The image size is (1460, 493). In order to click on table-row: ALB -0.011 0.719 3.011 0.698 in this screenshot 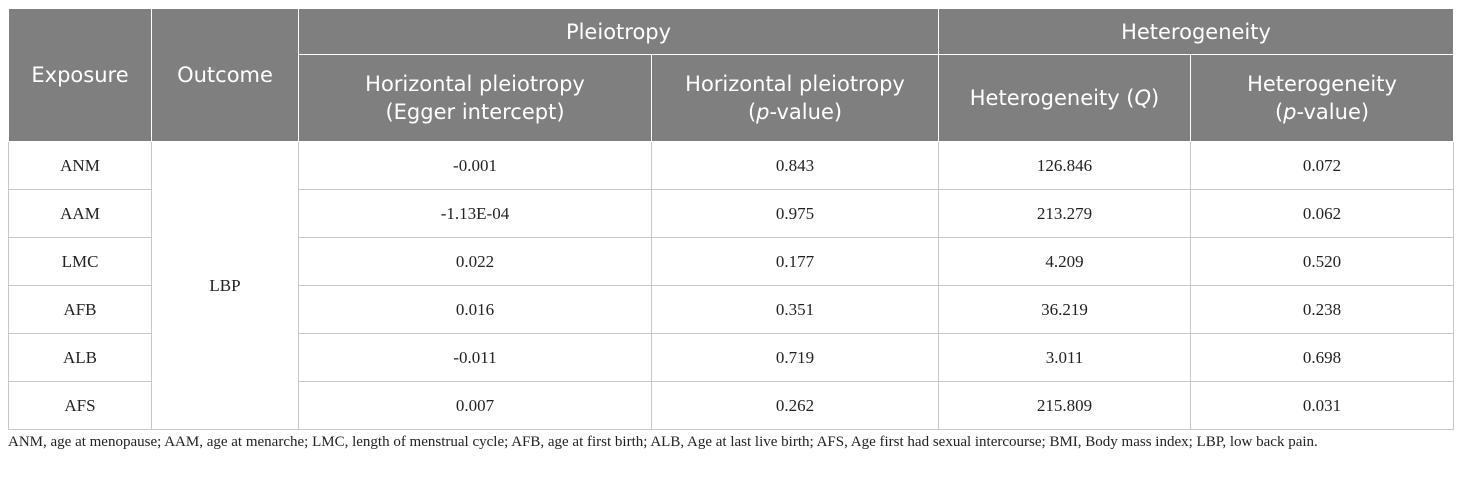, I will do `click(731, 357)`.